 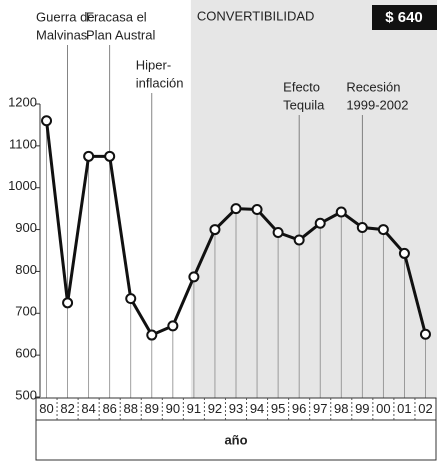 What do you see at coordinates (362, 408) in the screenshot?
I see `x-tick-label: 99` at bounding box center [362, 408].